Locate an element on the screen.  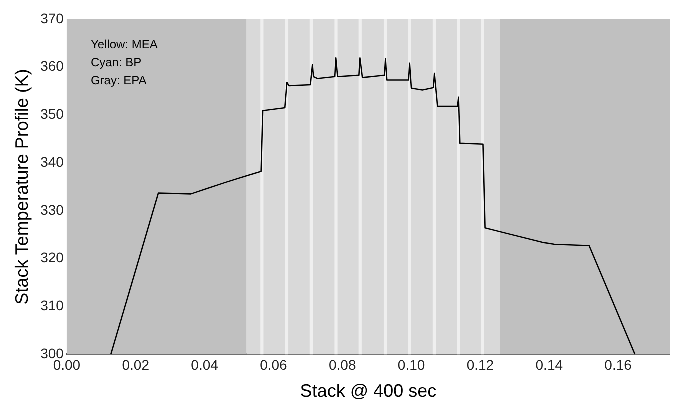
x-tick-label: 0.14 is located at coordinates (550, 364).